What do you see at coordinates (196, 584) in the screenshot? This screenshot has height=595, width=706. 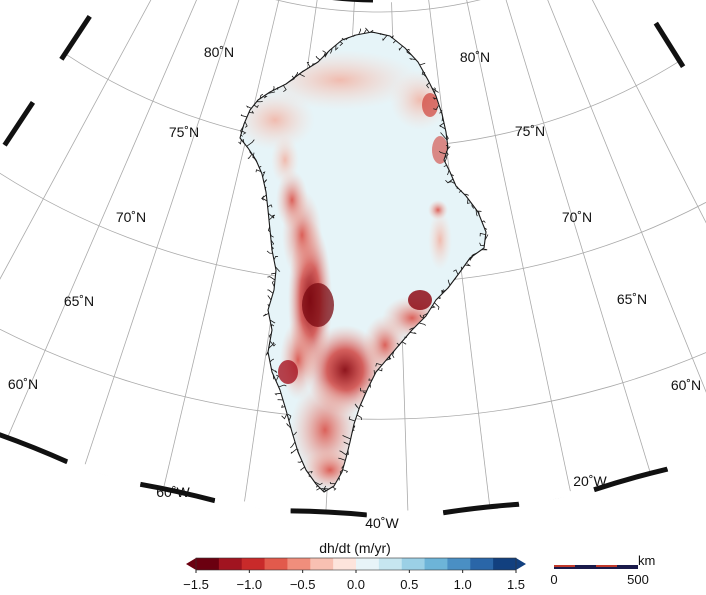 I see `colorbar-tick-label: −1.5` at bounding box center [196, 584].